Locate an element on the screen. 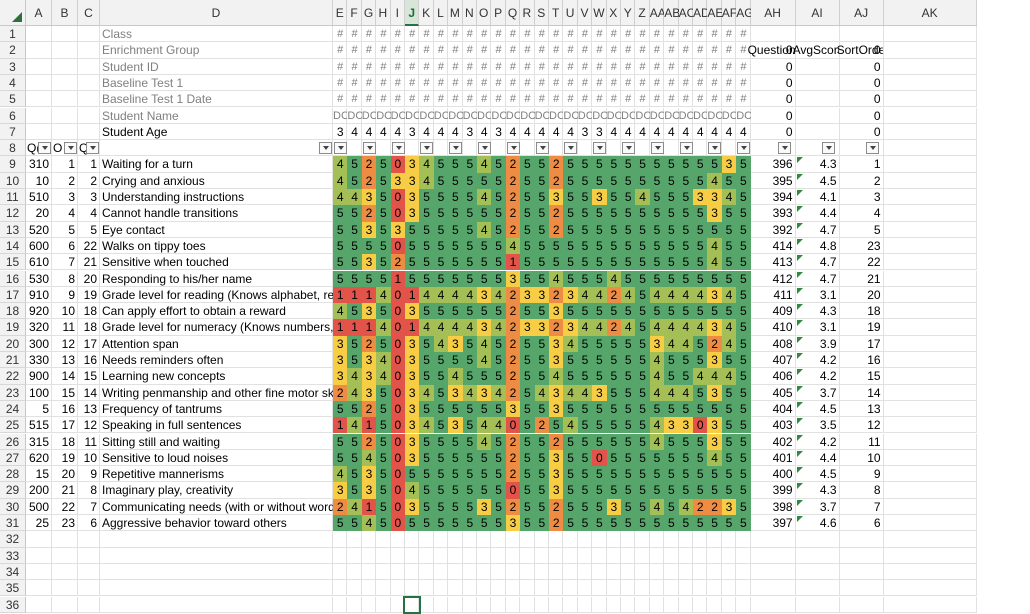 This screenshot has height=614, width=1030. column-header-v: V is located at coordinates (585, 13).